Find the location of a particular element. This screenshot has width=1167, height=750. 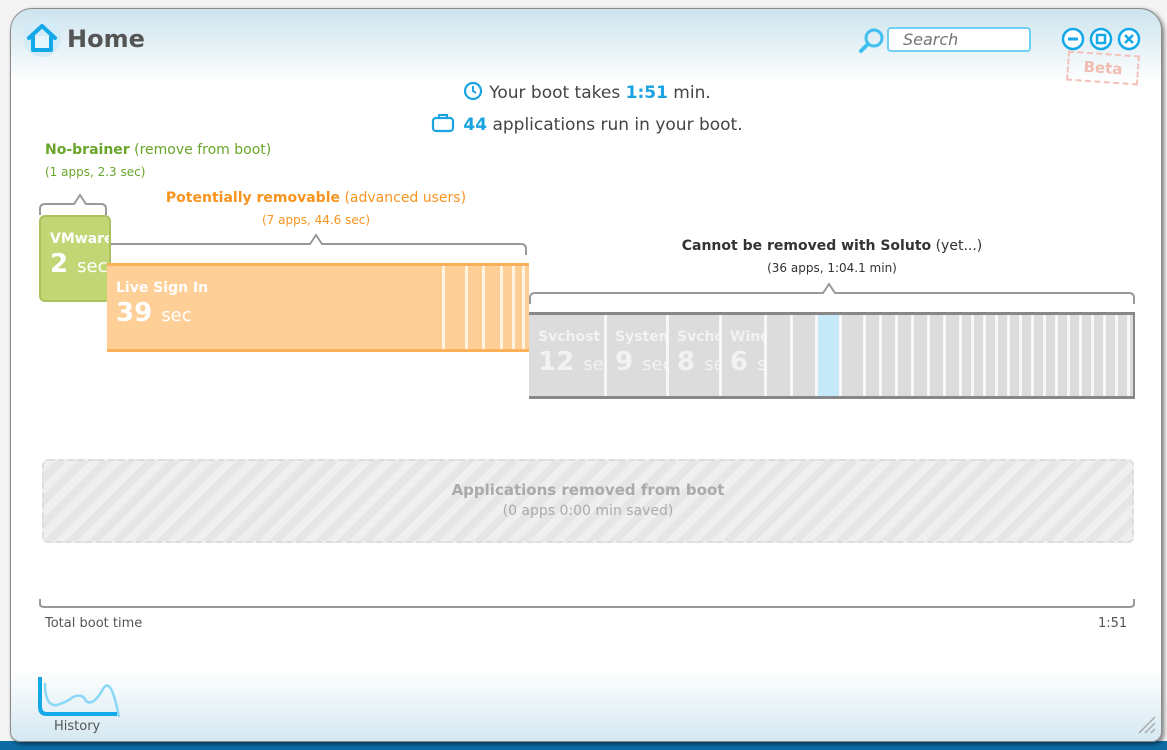

total-boot-time-label: Total boot time is located at coordinates (94, 623).